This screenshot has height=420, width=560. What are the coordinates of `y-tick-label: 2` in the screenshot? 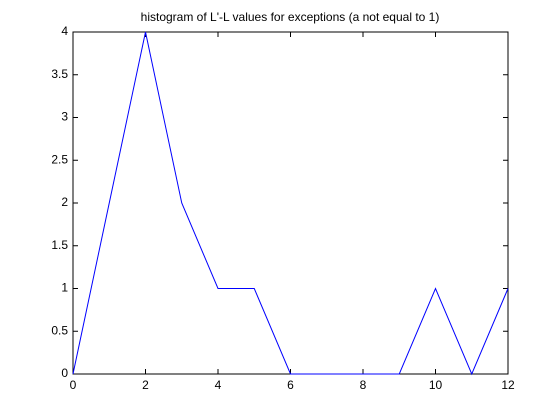 It's located at (64, 202).